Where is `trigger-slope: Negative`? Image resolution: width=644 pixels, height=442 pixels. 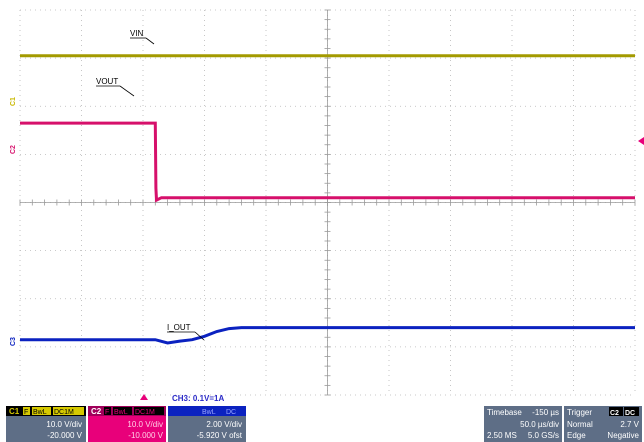
trigger-slope: Negative is located at coordinates (623, 435).